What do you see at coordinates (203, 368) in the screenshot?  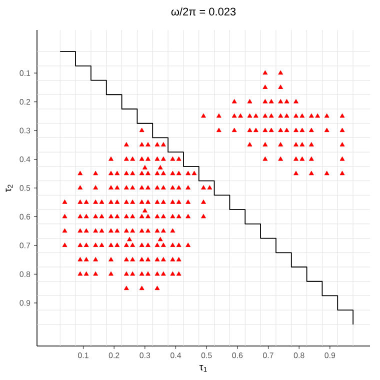 I see `x-axis-title: τ$_{1}$` at bounding box center [203, 368].